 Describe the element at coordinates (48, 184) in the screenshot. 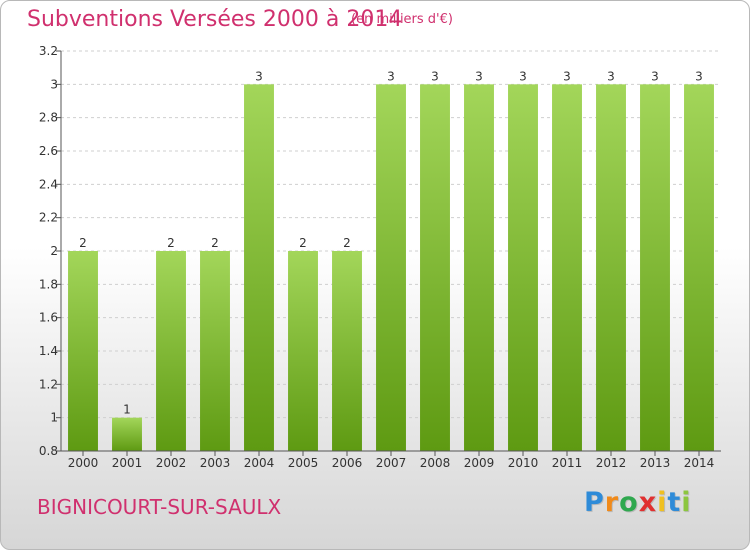

I see `y-tick-label: 2.4` at that location.